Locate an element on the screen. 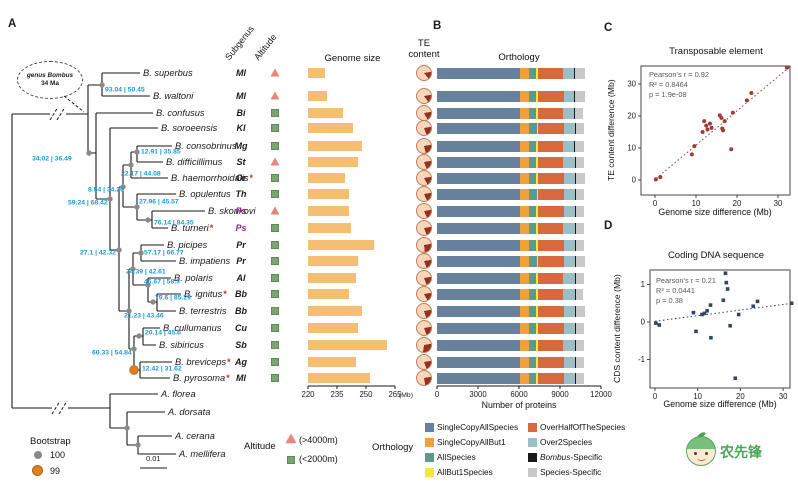 The height and width of the screenshot is (483, 798). scatter-te-xtick-label: 20 is located at coordinates (737, 203).